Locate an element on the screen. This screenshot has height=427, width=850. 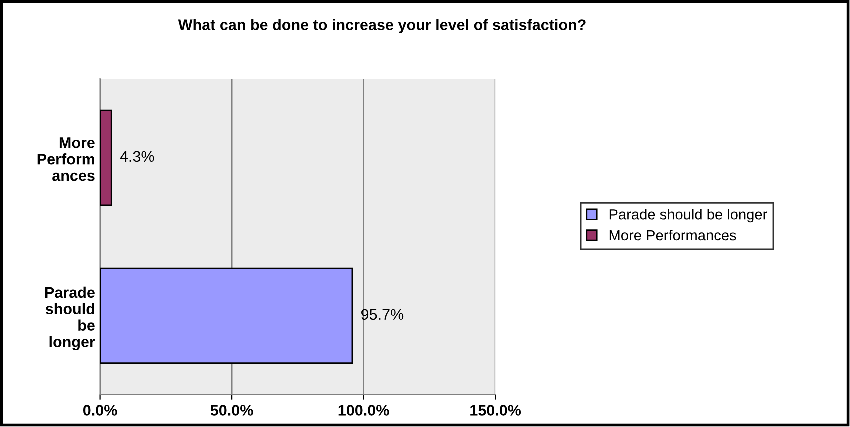
data-label: 4.3% is located at coordinates (137, 156).